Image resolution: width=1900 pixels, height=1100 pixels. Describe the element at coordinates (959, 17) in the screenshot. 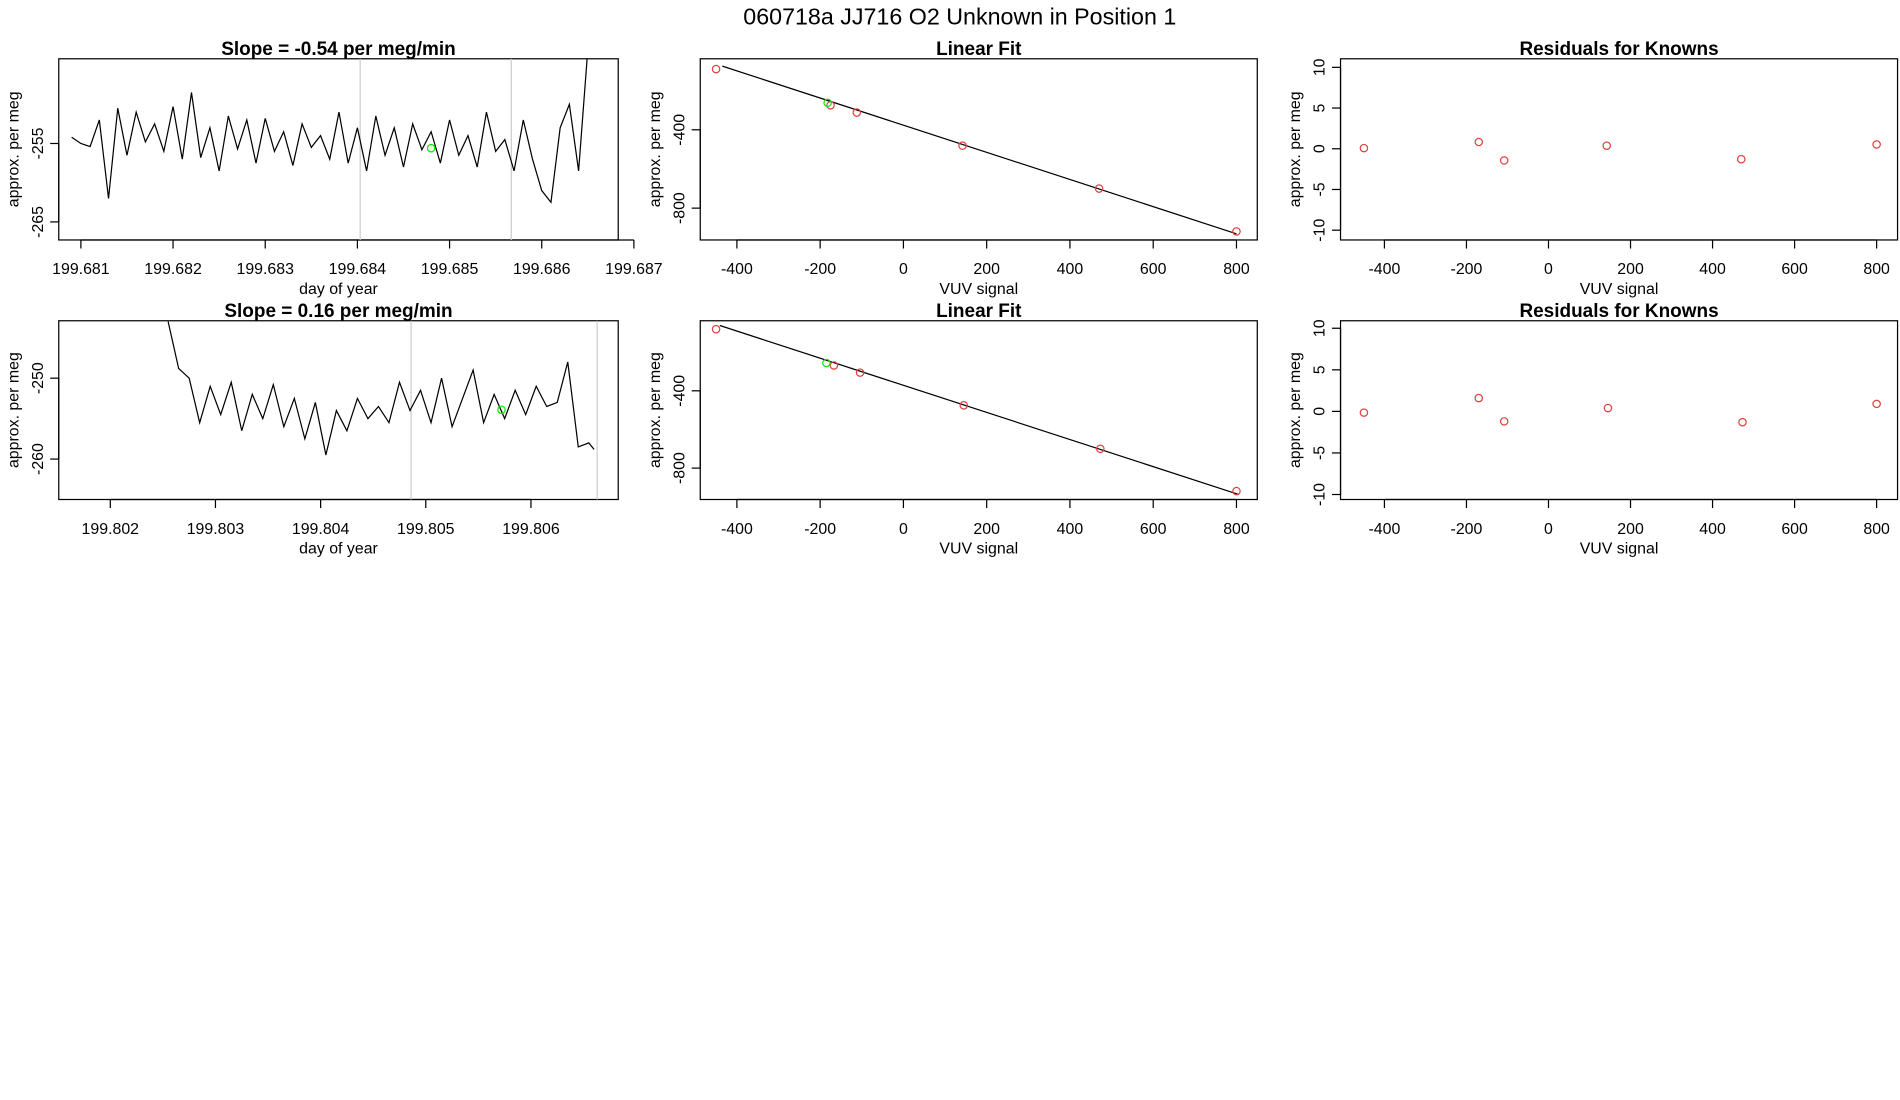

I see `figure-title: 060718a JJ716 O2 Unknown in Position 1` at that location.